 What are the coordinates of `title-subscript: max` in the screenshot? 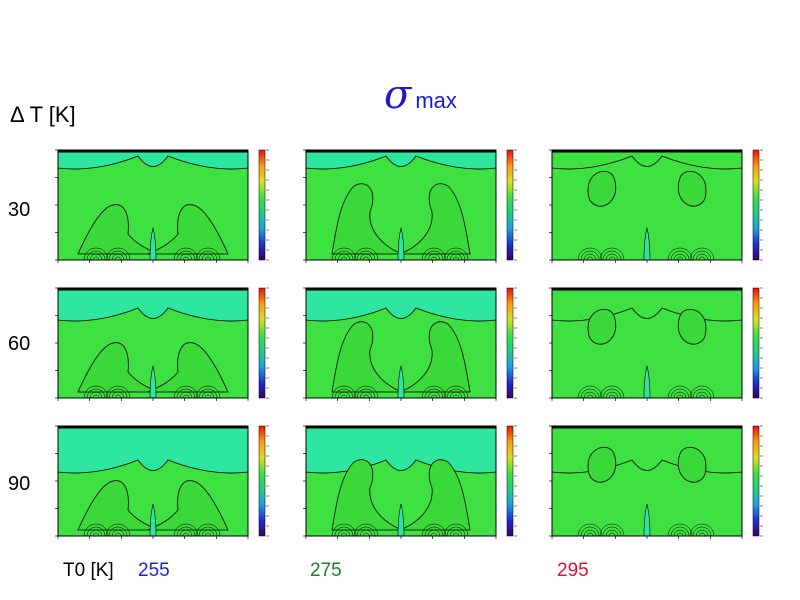 It's located at (436, 100).